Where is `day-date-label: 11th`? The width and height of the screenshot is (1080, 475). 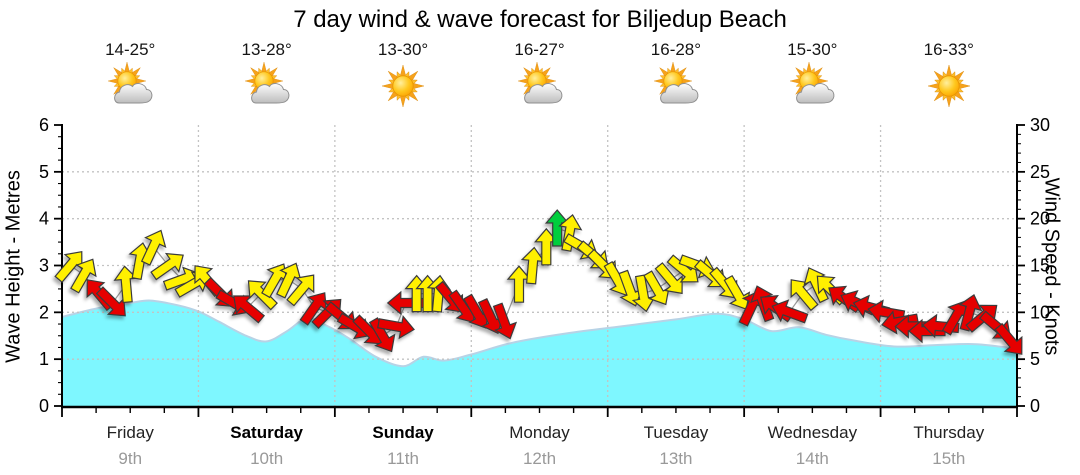
day-date-label: 11th is located at coordinates (403, 458).